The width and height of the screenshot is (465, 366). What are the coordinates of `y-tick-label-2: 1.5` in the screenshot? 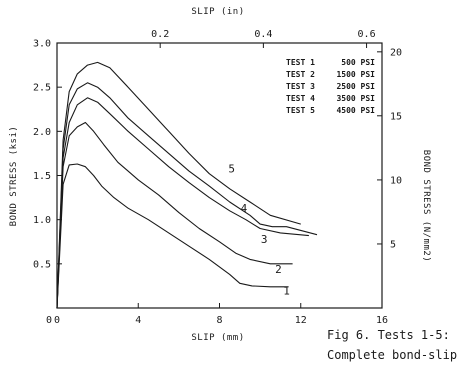 It's located at (42, 176).